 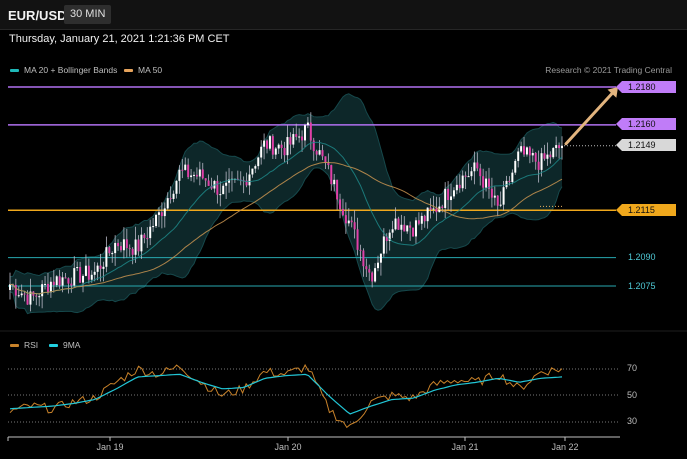 What do you see at coordinates (128, 71) in the screenshot?
I see `ma50-swatch` at bounding box center [128, 71].